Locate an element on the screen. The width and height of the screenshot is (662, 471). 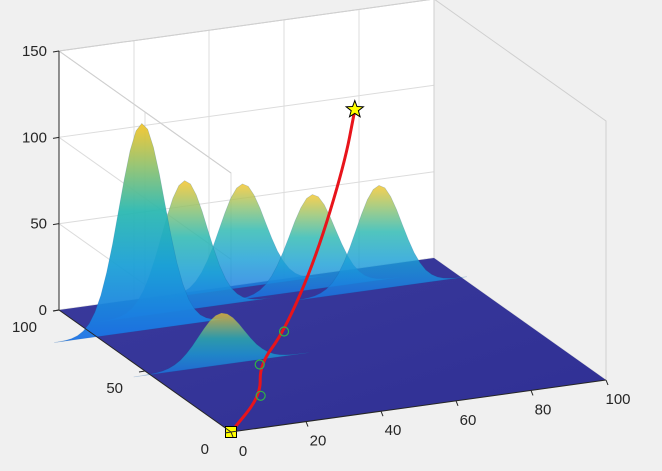
z-tick-label: 50 is located at coordinates (38, 224).